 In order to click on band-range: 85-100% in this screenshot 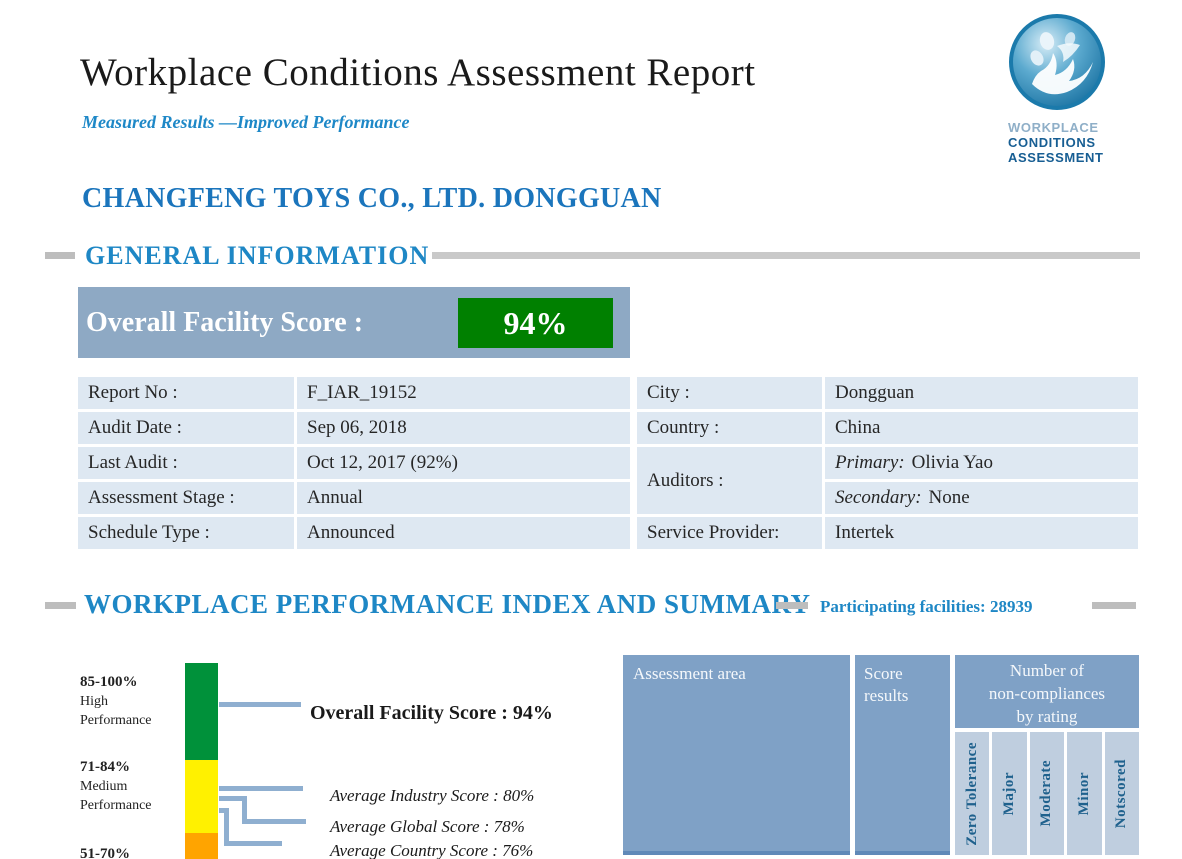, I will do `click(109, 682)`.